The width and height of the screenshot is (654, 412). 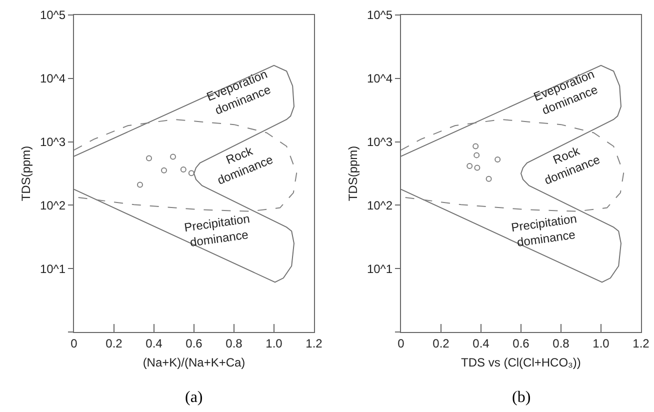 I want to click on x-axis-title: TDS vs (Cl(Cl+HCO₃)), so click(x=521, y=362).